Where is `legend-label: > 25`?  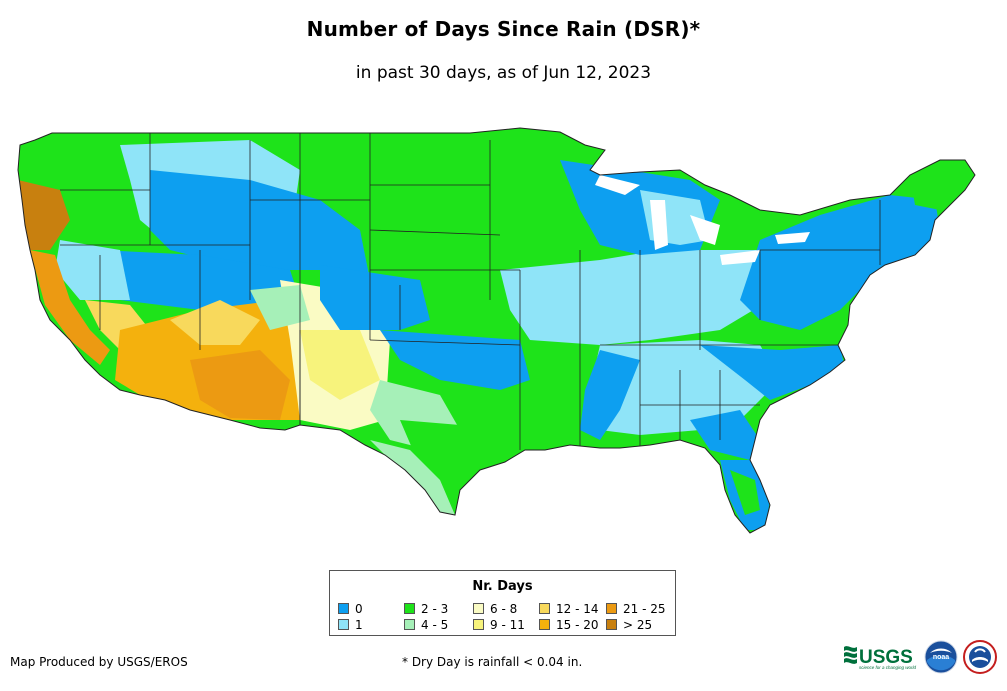 legend-label: > 25 is located at coordinates (638, 625).